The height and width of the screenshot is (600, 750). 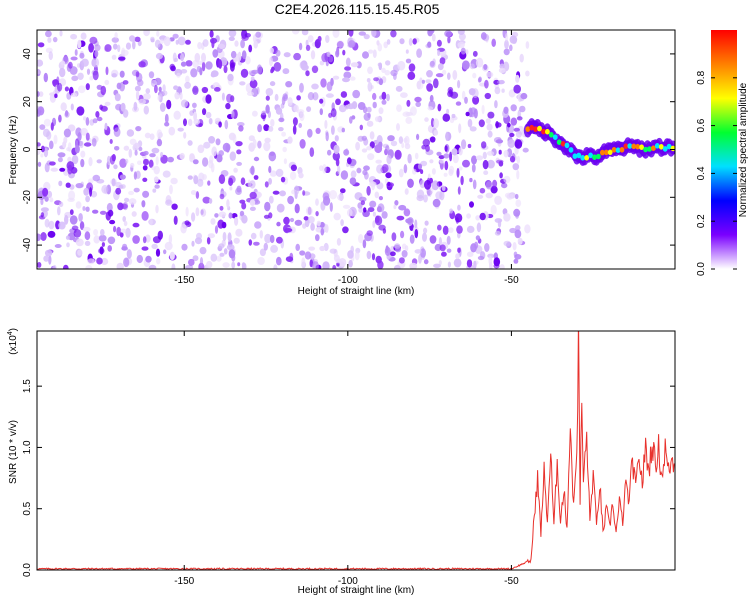 I want to click on spectrogram-y-label: Frequency (Hz), so click(x=13, y=150).